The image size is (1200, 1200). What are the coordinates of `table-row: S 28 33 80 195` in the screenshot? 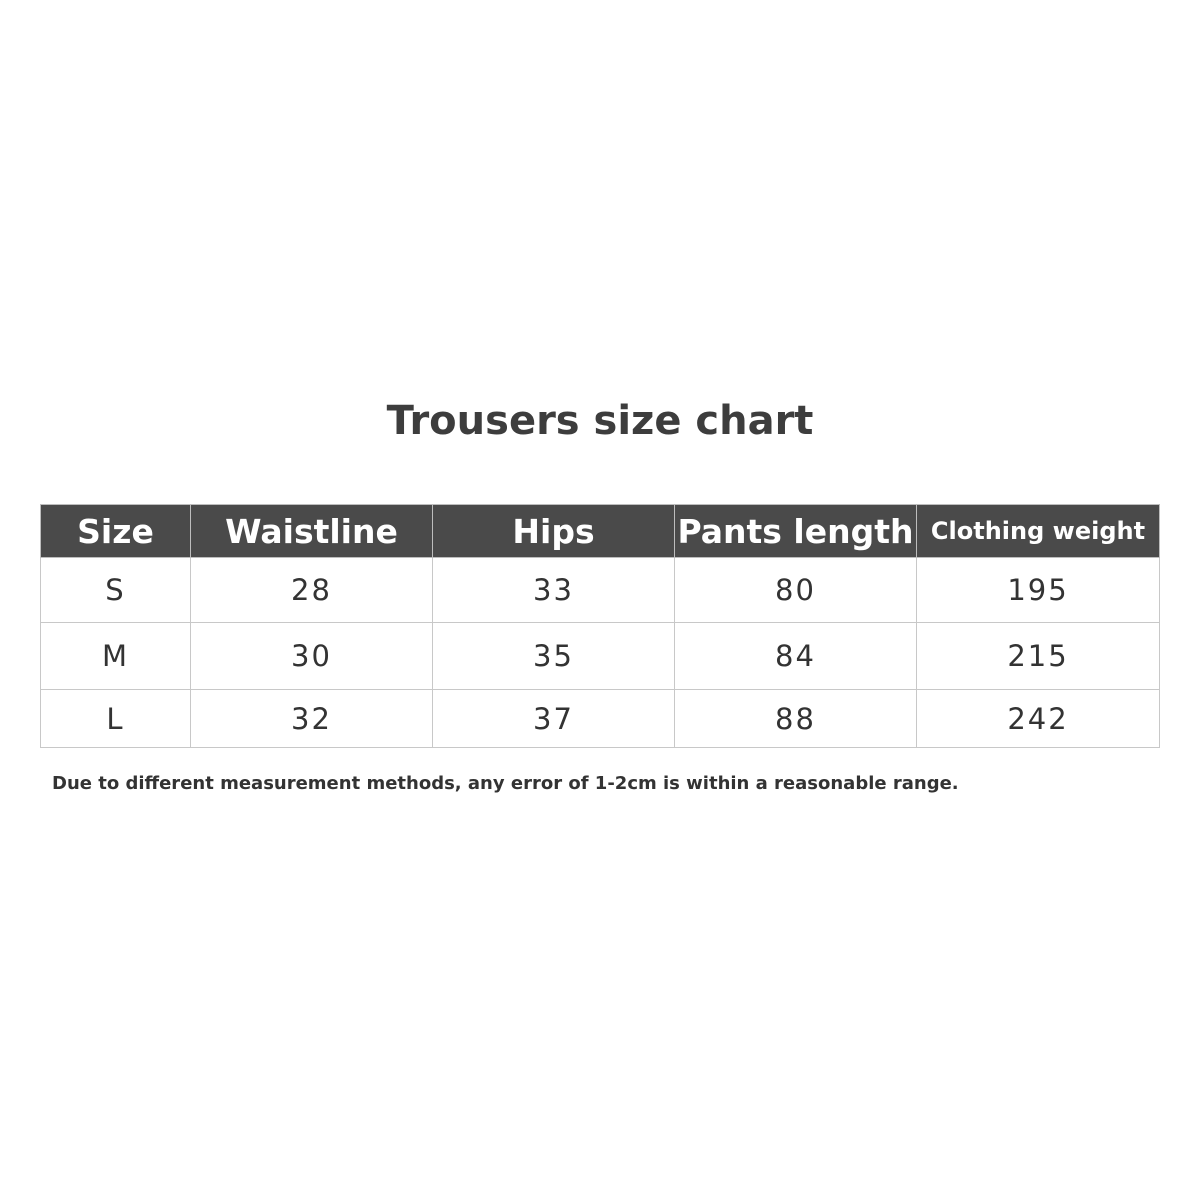 It's located at (600, 590).